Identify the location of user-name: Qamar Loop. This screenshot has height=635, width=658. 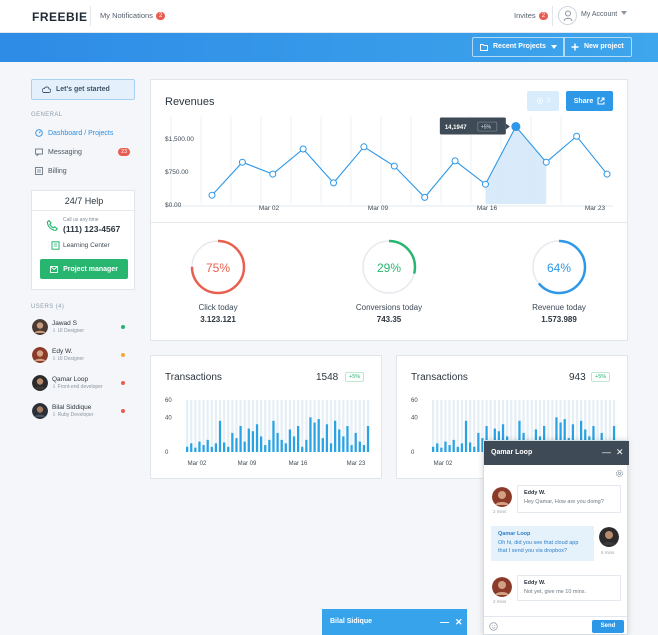
(70, 379).